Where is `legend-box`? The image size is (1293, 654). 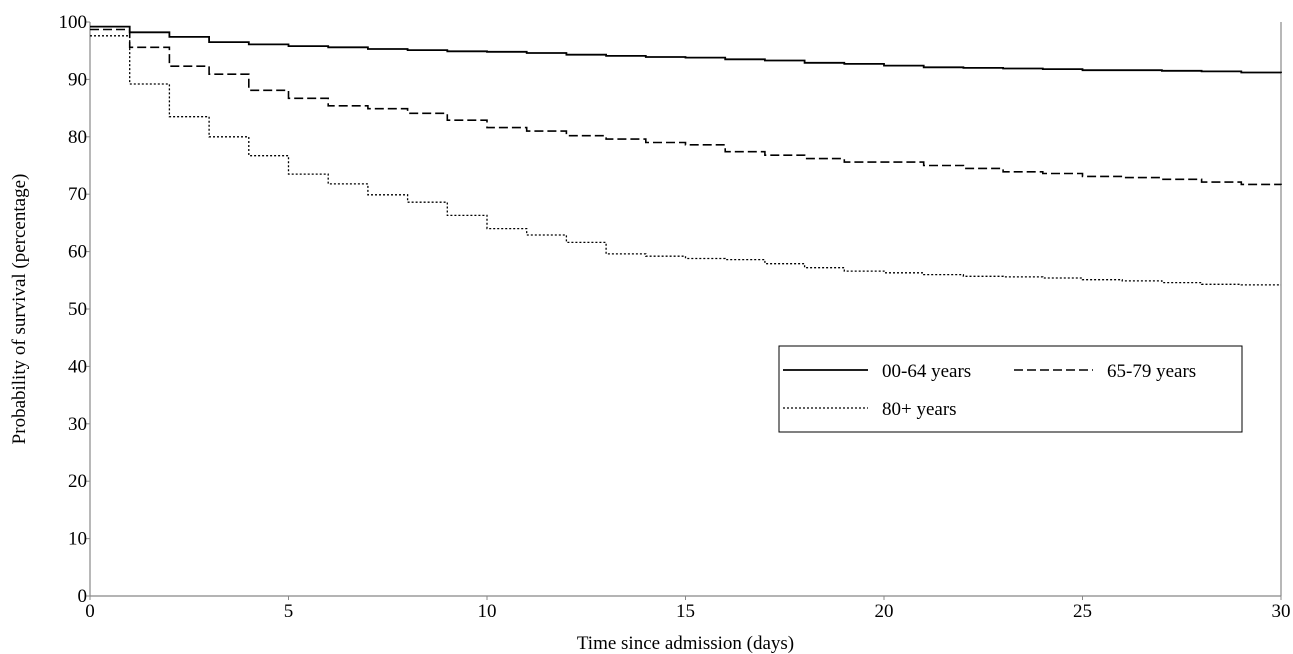 legend-box is located at coordinates (1010, 389).